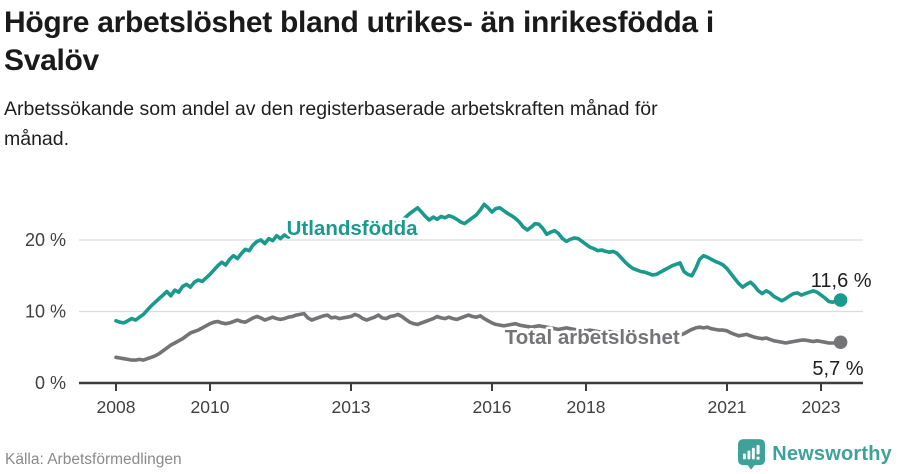 The image size is (900, 474). I want to click on x-tick-label-2023: 2023, so click(821, 407).